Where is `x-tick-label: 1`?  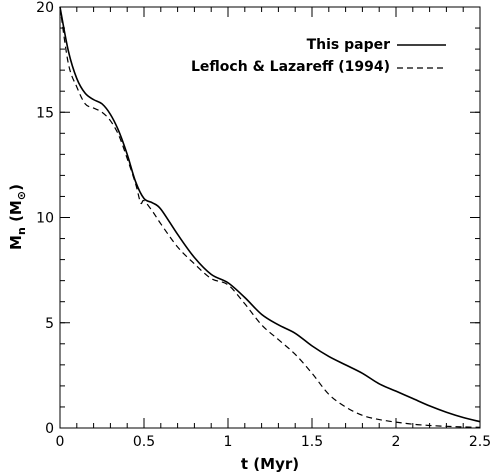 x-tick-label: 1 is located at coordinates (228, 442).